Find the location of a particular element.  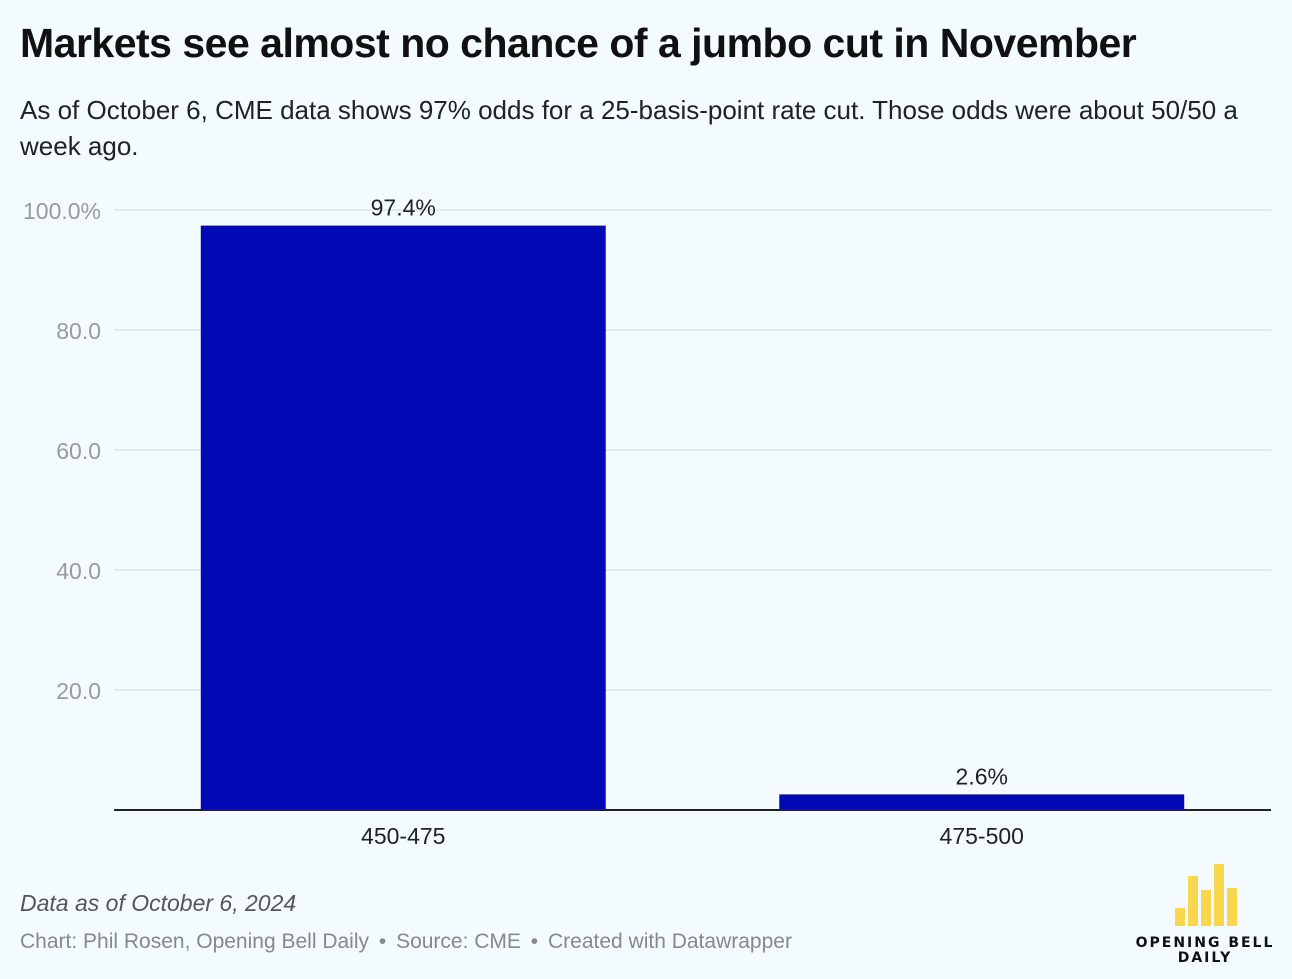

y-axis-ticks: 20.0 40.0 60.0 80.0 100.0% is located at coordinates (62, 451).